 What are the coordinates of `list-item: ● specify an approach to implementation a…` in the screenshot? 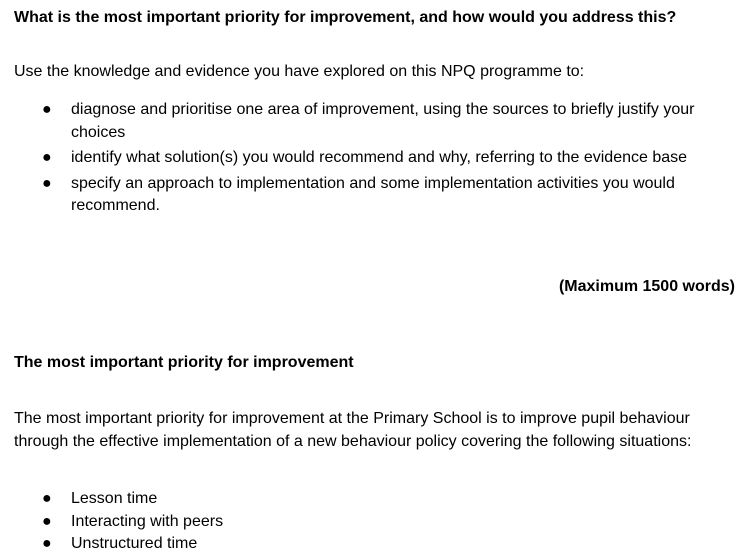 It's located at (358, 194).